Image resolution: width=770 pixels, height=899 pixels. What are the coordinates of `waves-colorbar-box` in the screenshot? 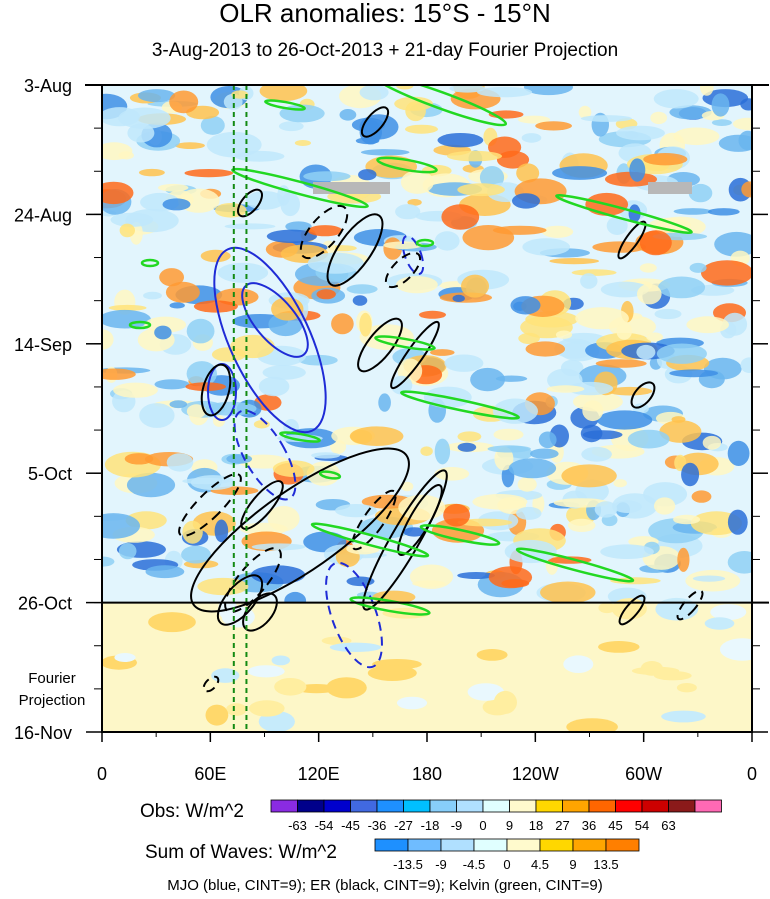 It's located at (589, 845).